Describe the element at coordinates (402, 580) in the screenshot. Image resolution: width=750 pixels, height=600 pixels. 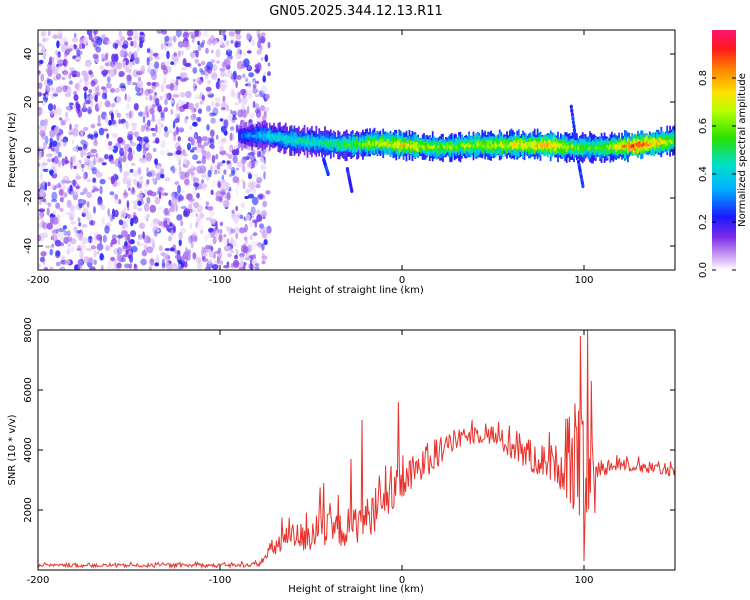
I see `x-tick-label: 0` at that location.